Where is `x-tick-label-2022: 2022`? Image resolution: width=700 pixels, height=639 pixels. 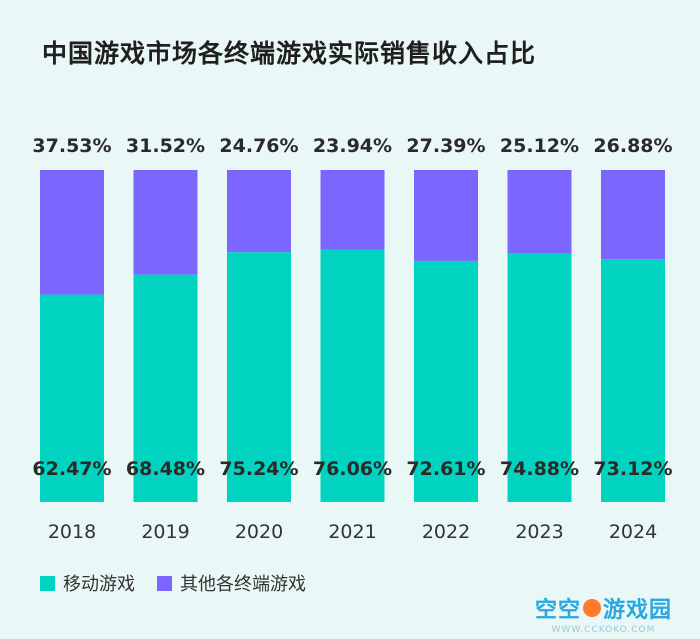
x-tick-label-2022: 2022 is located at coordinates (446, 532).